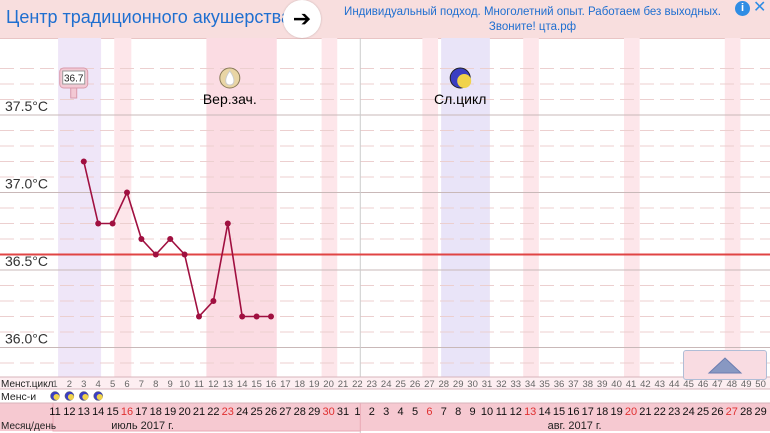 The height and width of the screenshot is (433, 770). I want to click on cycle-day-label: 47, so click(717, 384).